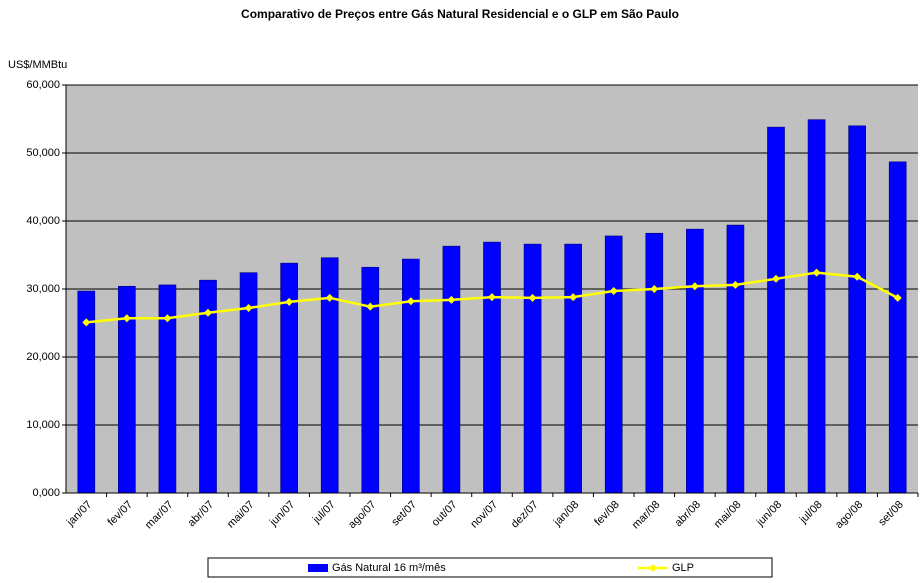  I want to click on y-axis-label: US$/MMBtu, so click(37, 65).